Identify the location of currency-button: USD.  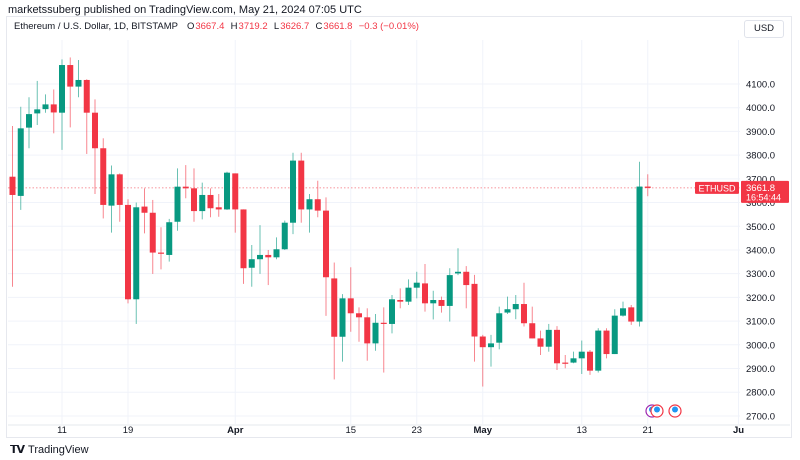
(764, 29).